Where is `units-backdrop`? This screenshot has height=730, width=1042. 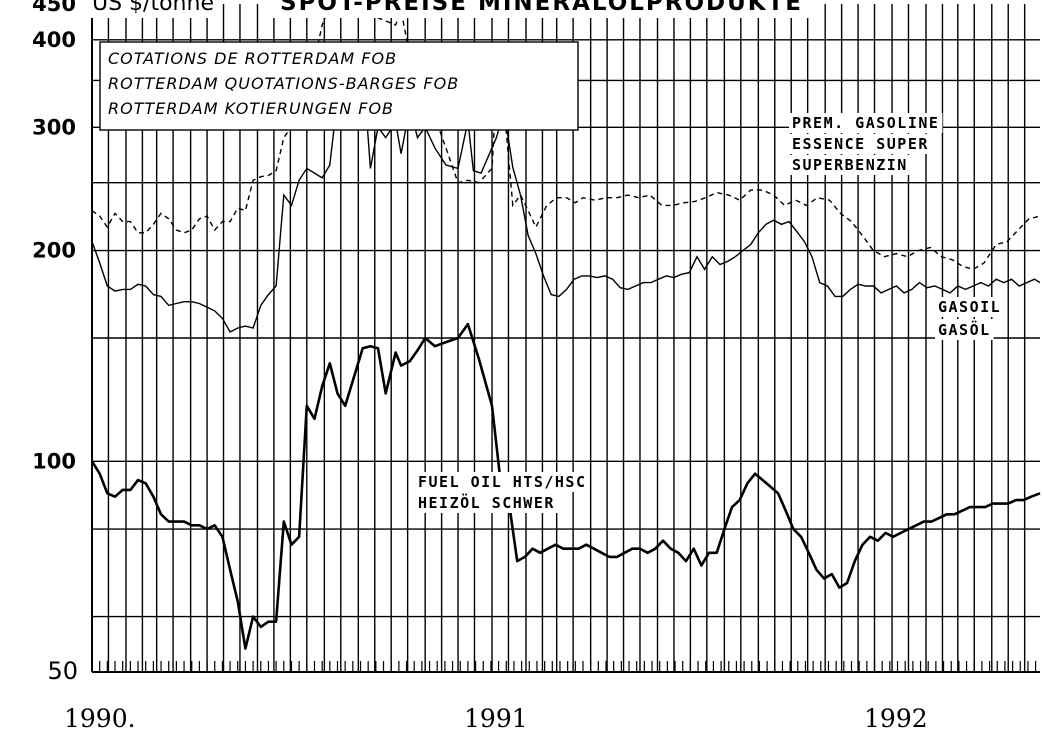
units-backdrop is located at coordinates (153, 9).